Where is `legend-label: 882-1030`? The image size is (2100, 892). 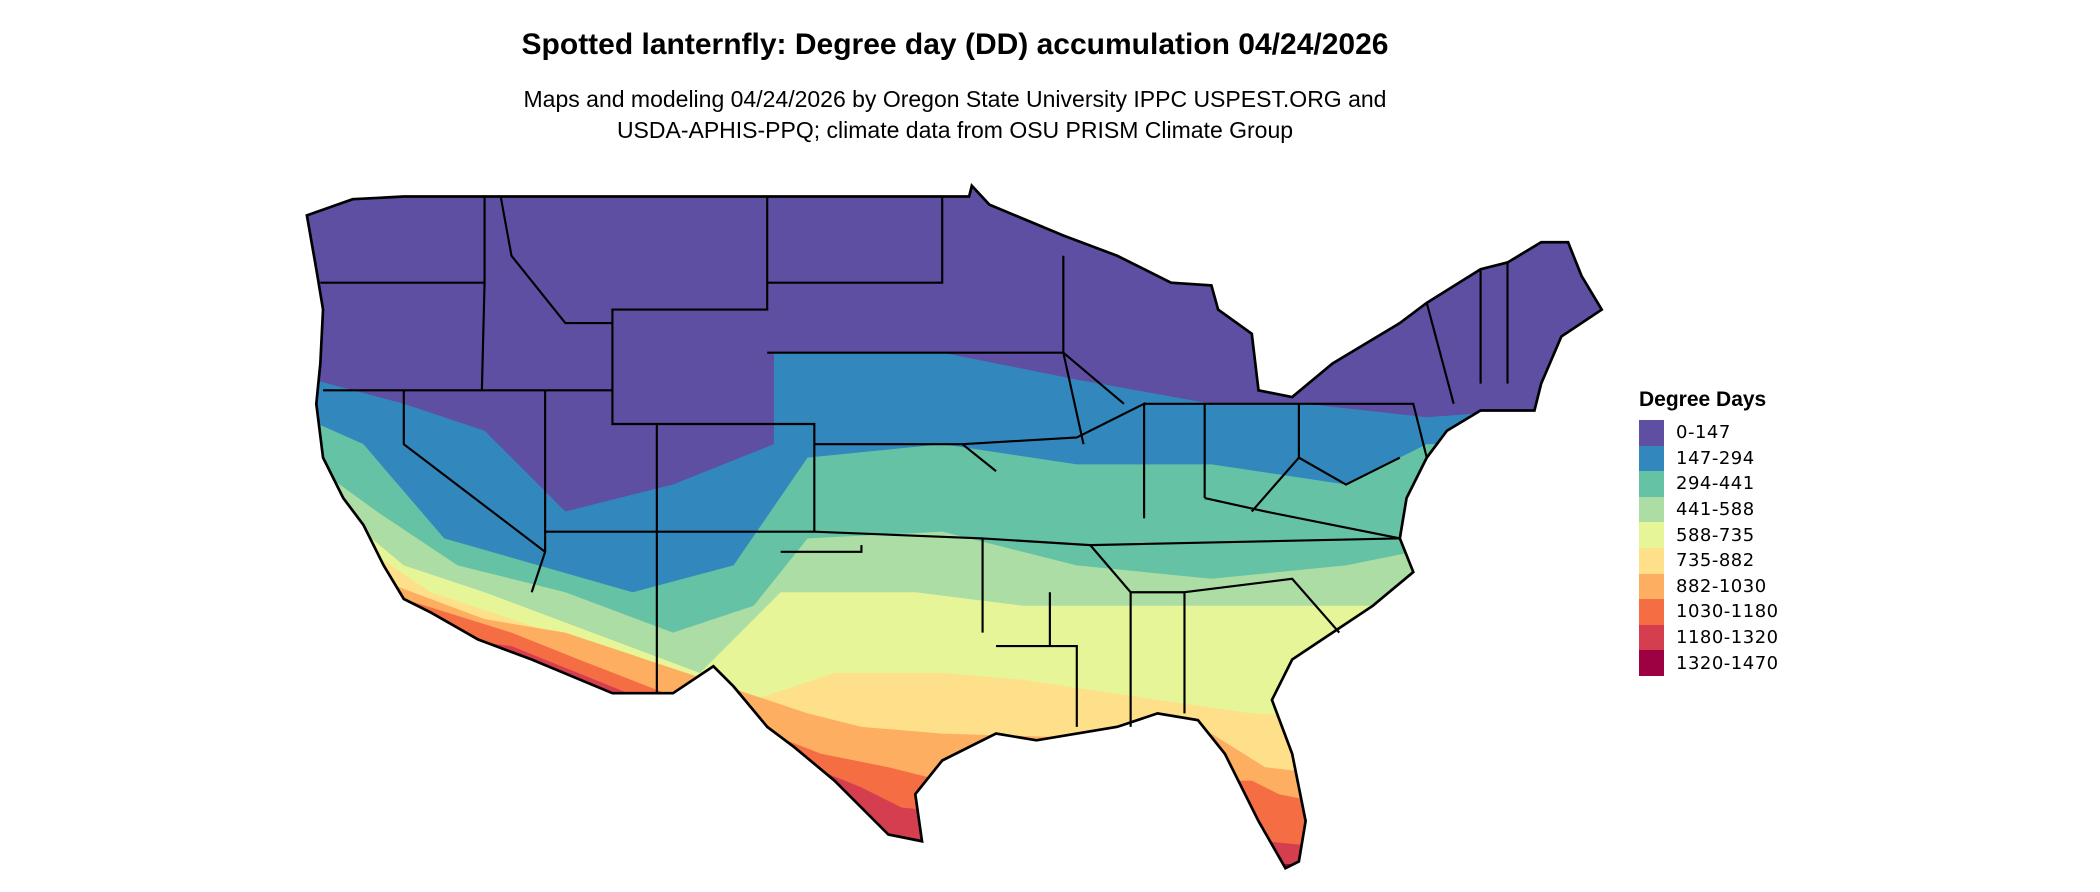
legend-label: 882-1030 is located at coordinates (1721, 586).